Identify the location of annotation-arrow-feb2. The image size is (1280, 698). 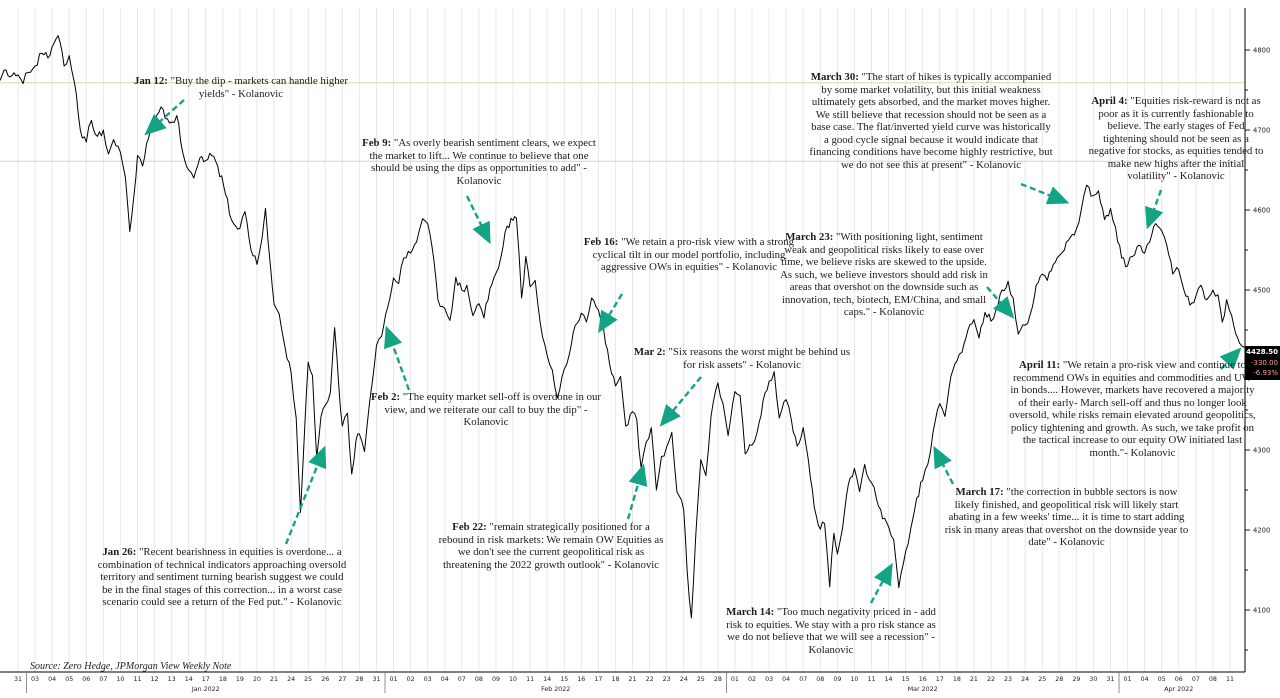
(397, 358).